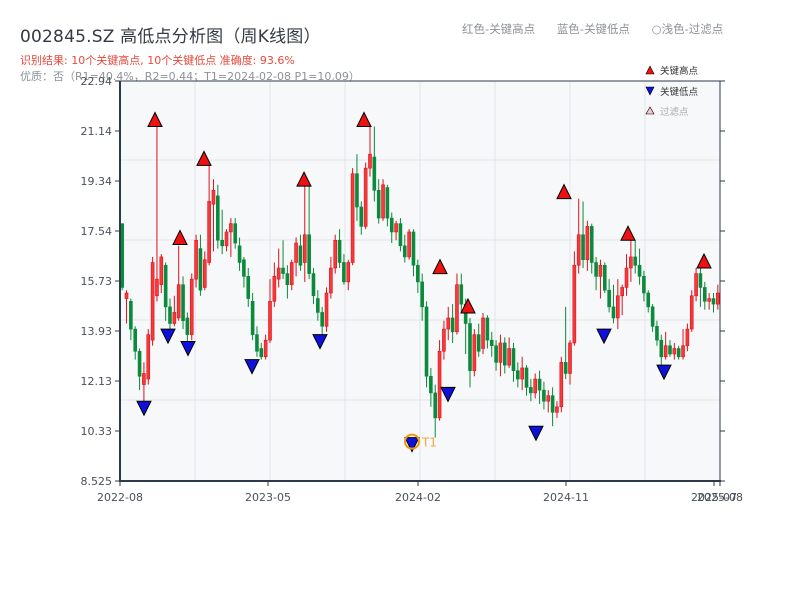 The image size is (800, 600). What do you see at coordinates (97, 431) in the screenshot?
I see `y-tick-label: 10.33` at bounding box center [97, 431].